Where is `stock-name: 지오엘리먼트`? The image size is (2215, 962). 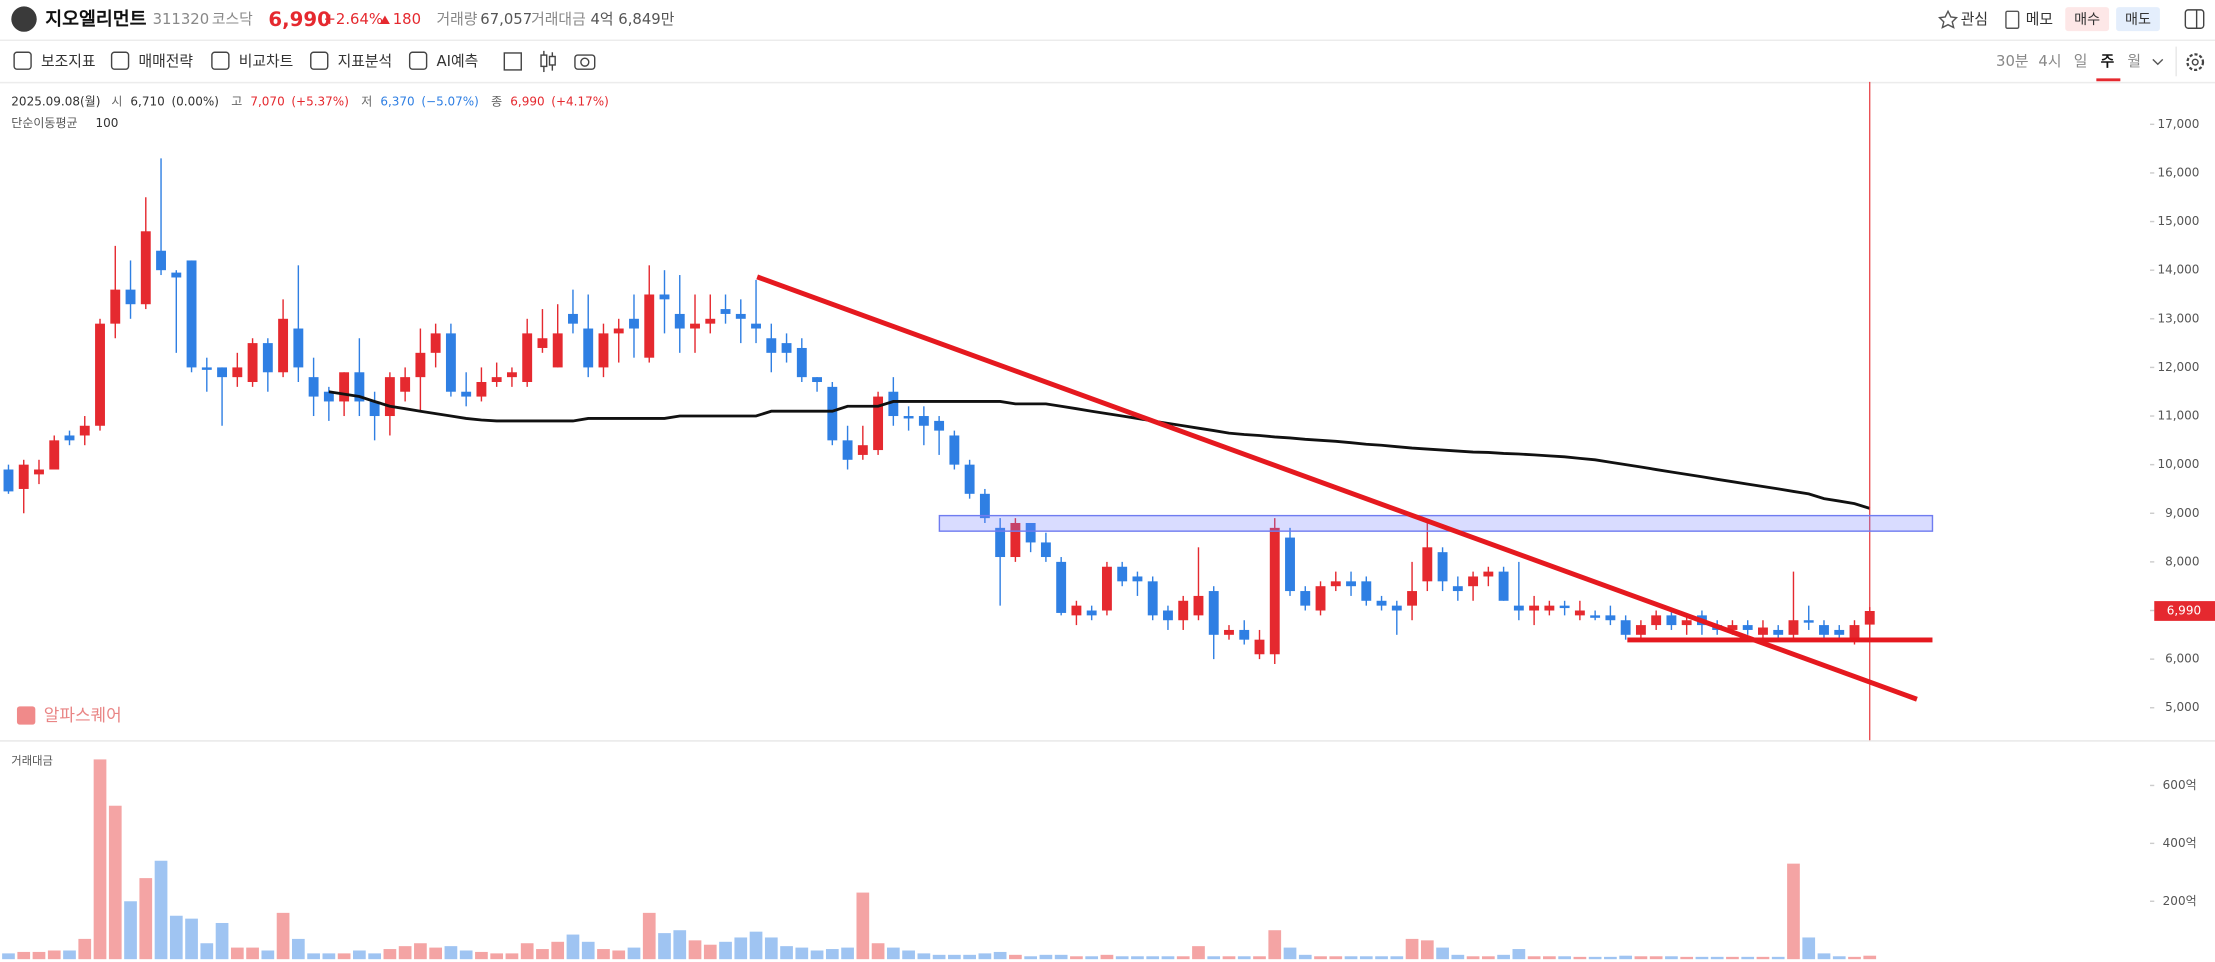 stock-name: 지오엘리먼트 is located at coordinates (95, 19).